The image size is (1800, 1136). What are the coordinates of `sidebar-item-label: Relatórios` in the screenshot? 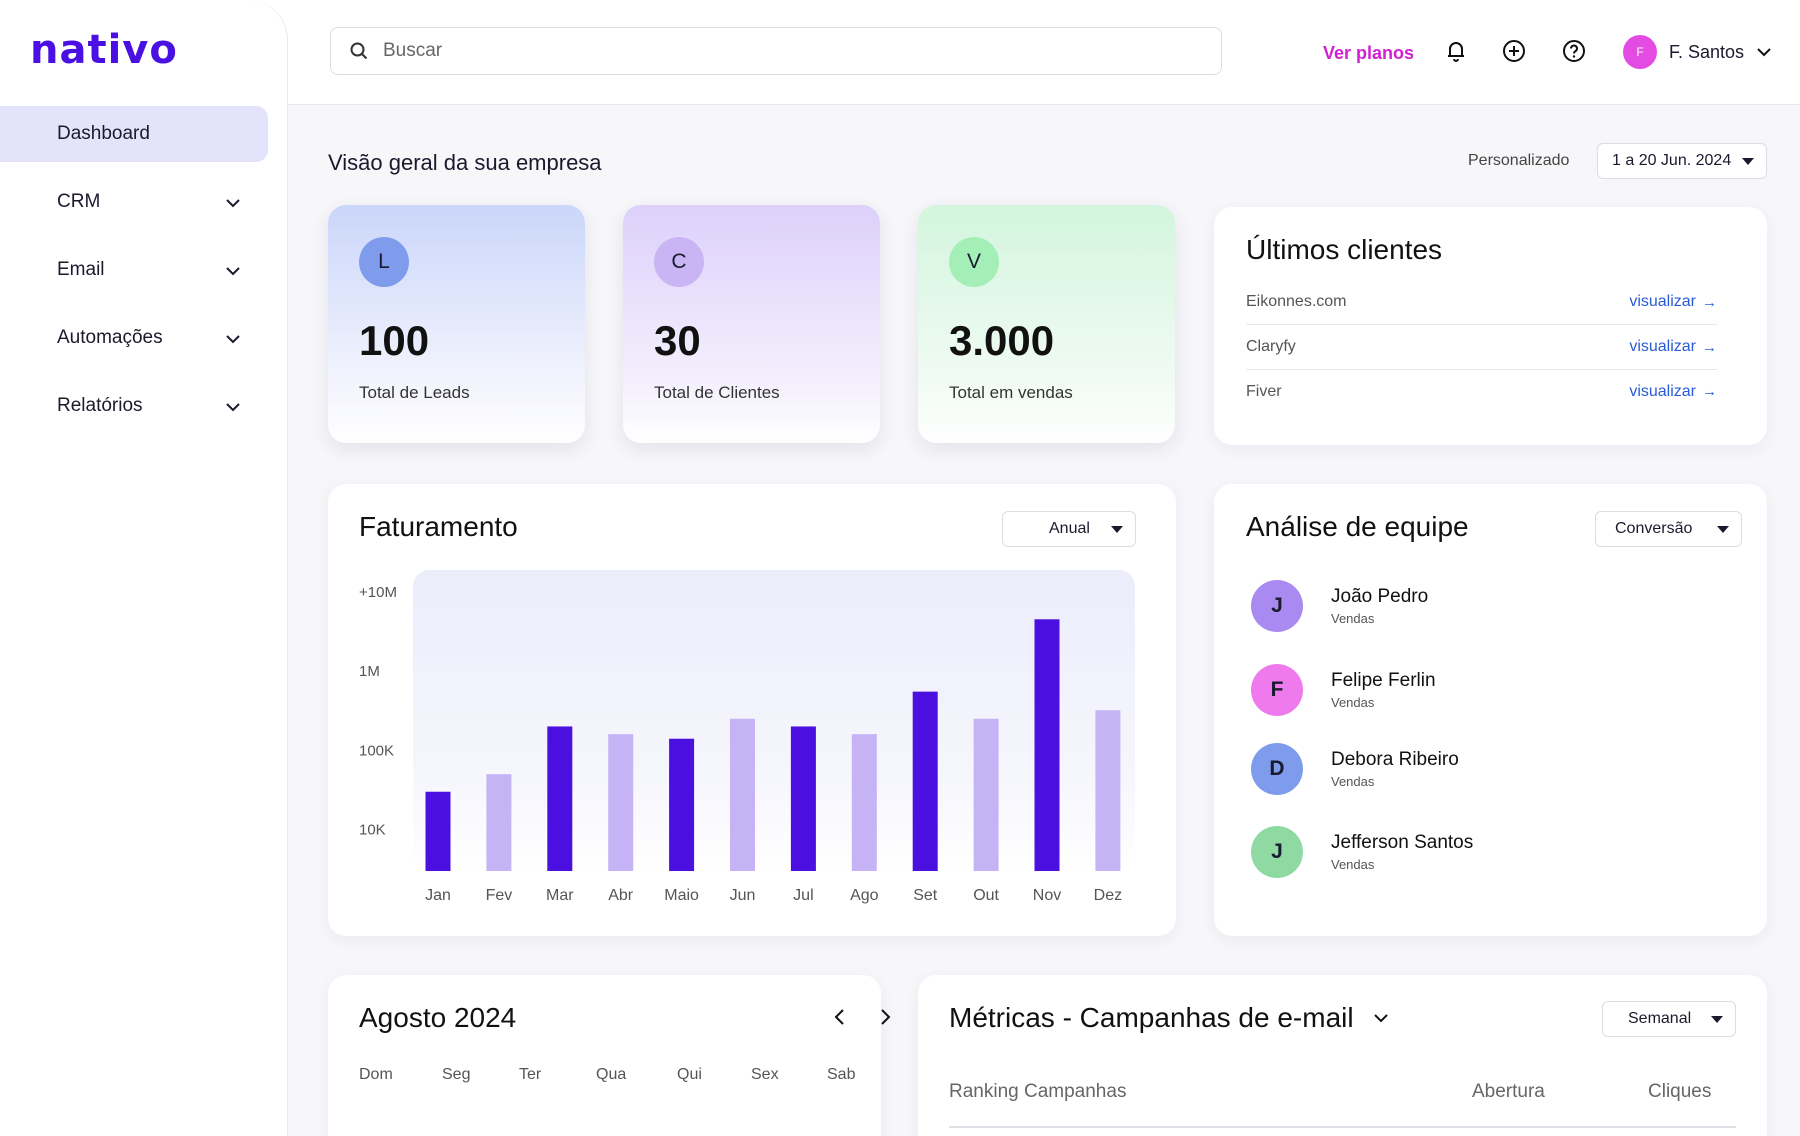 It's located at (100, 405).